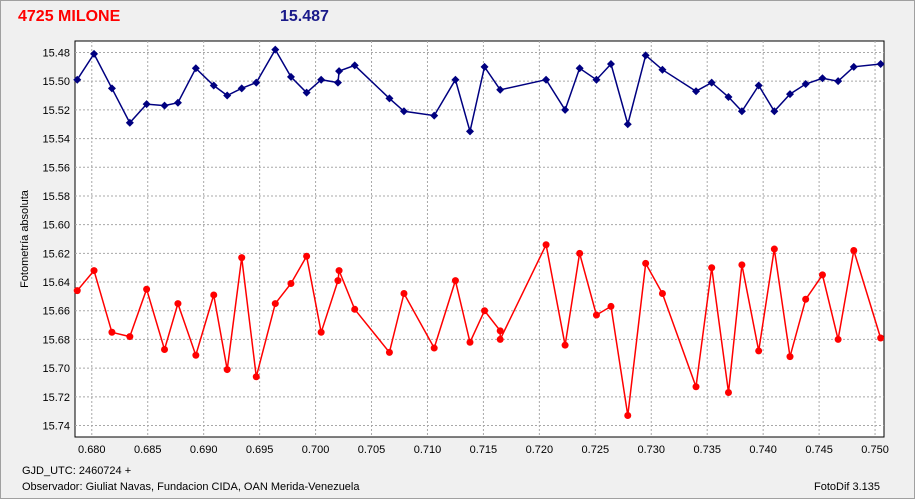 Image resolution: width=915 pixels, height=499 pixels. What do you see at coordinates (56, 283) in the screenshot?
I see `y-tick-label: 15.64` at bounding box center [56, 283].